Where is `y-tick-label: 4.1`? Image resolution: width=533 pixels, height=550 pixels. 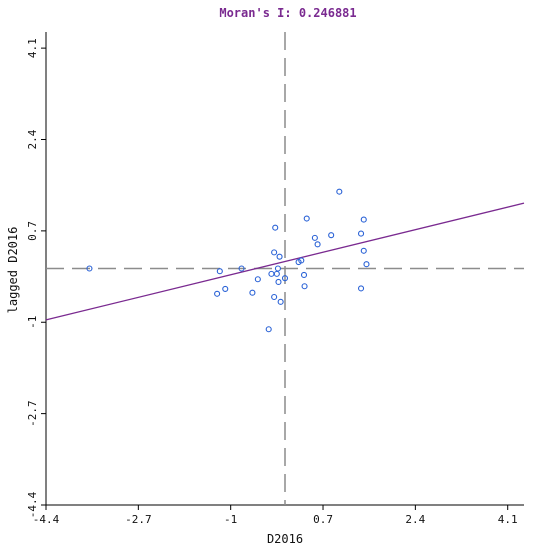
y-tick-label: 4.1 is located at coordinates (32, 48).